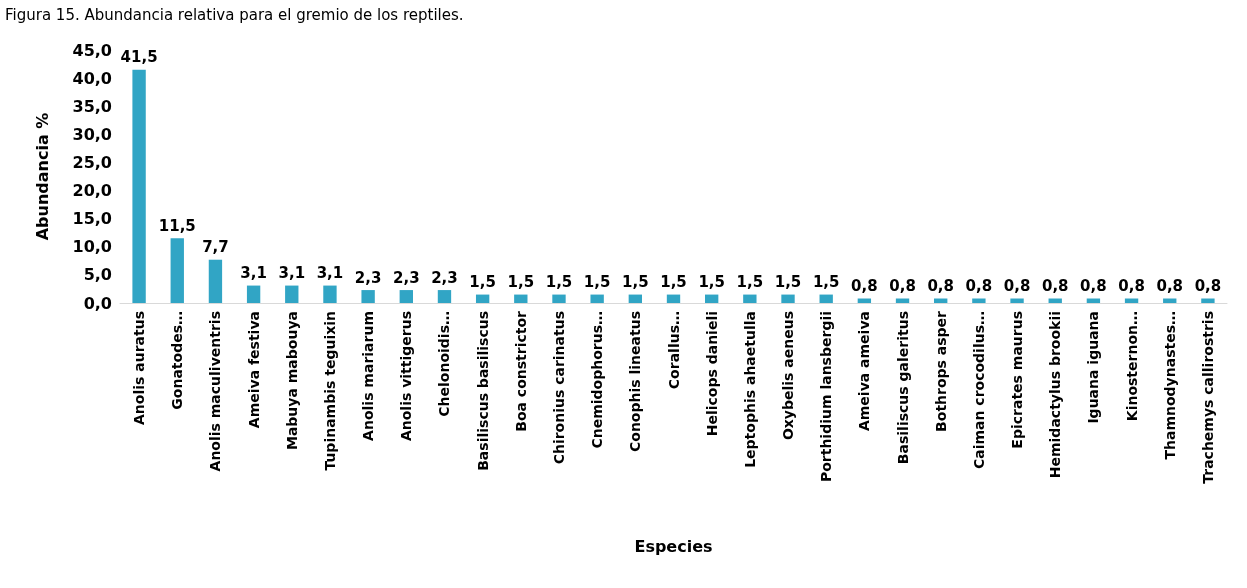 Image resolution: width=1247 pixels, height=588 pixels. Describe the element at coordinates (406, 376) in the screenshot. I see `x-tick-label: Anolis vittigerus` at that location.